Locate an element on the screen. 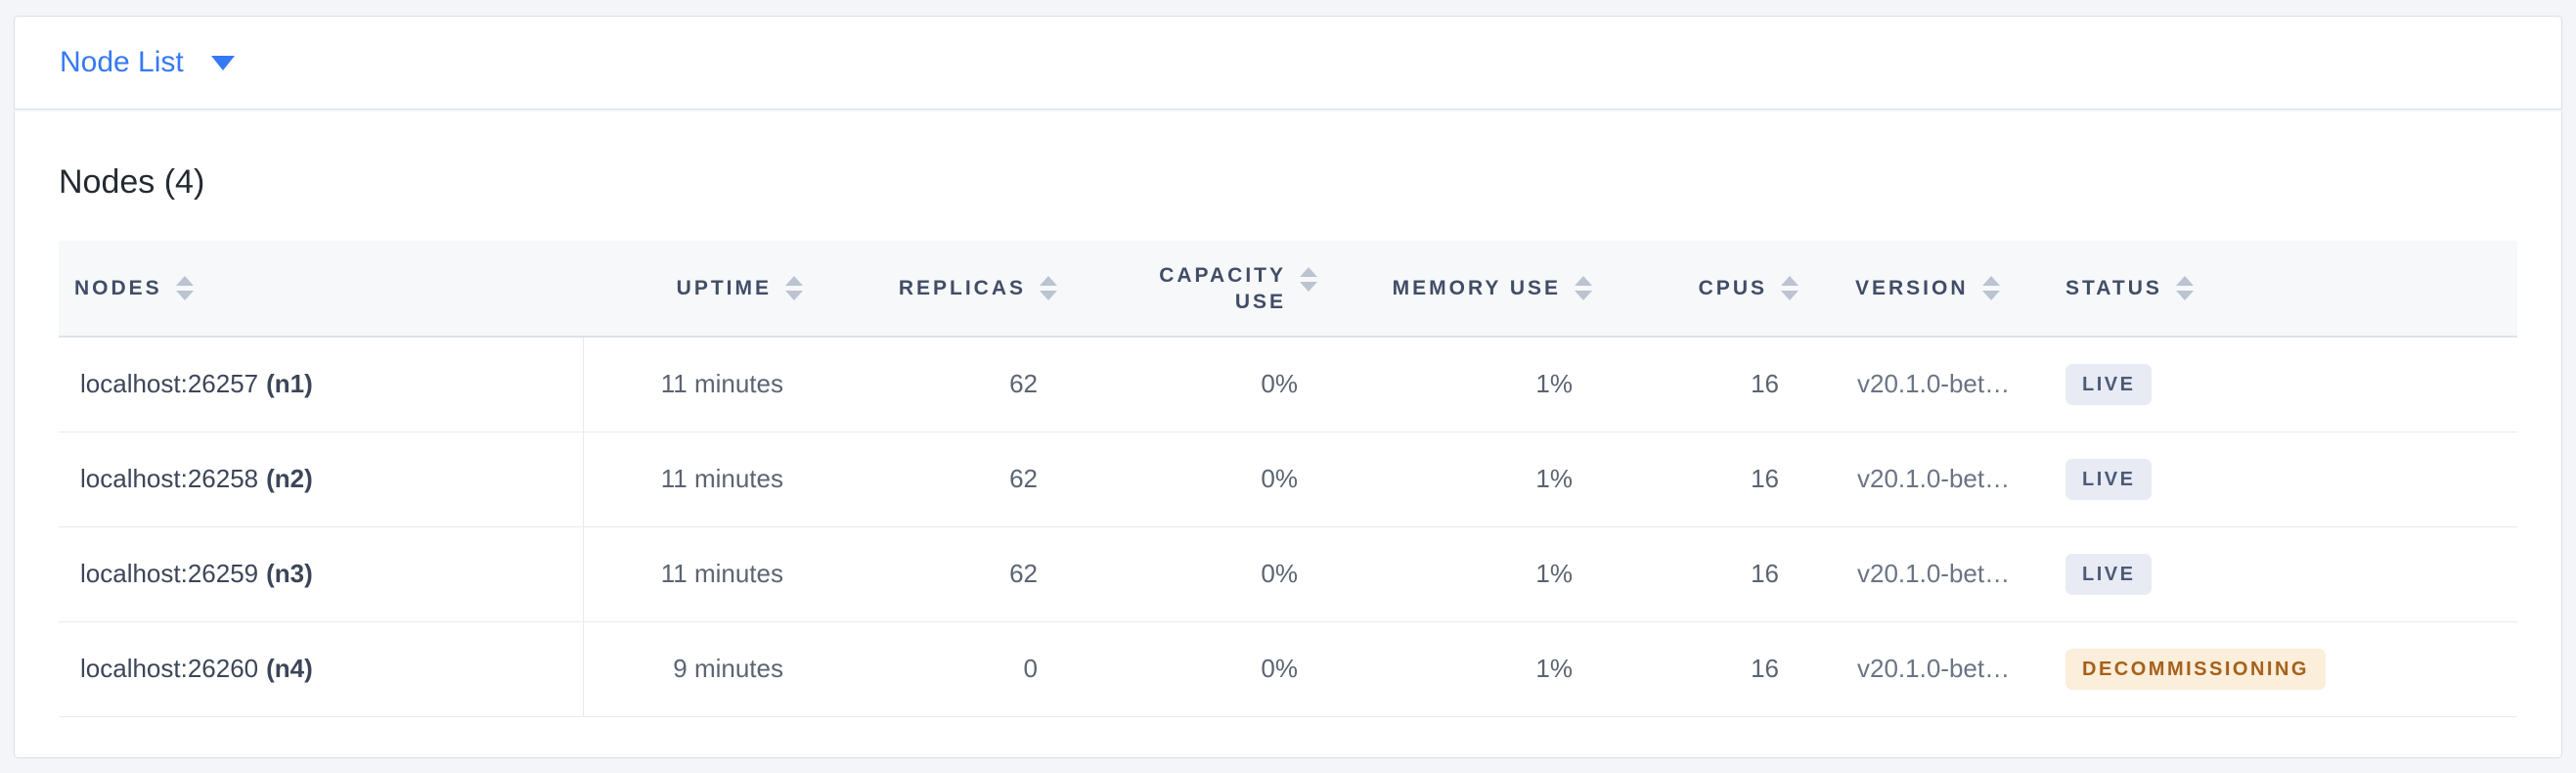  column-header-replicas: REPLICAS is located at coordinates (949, 290).